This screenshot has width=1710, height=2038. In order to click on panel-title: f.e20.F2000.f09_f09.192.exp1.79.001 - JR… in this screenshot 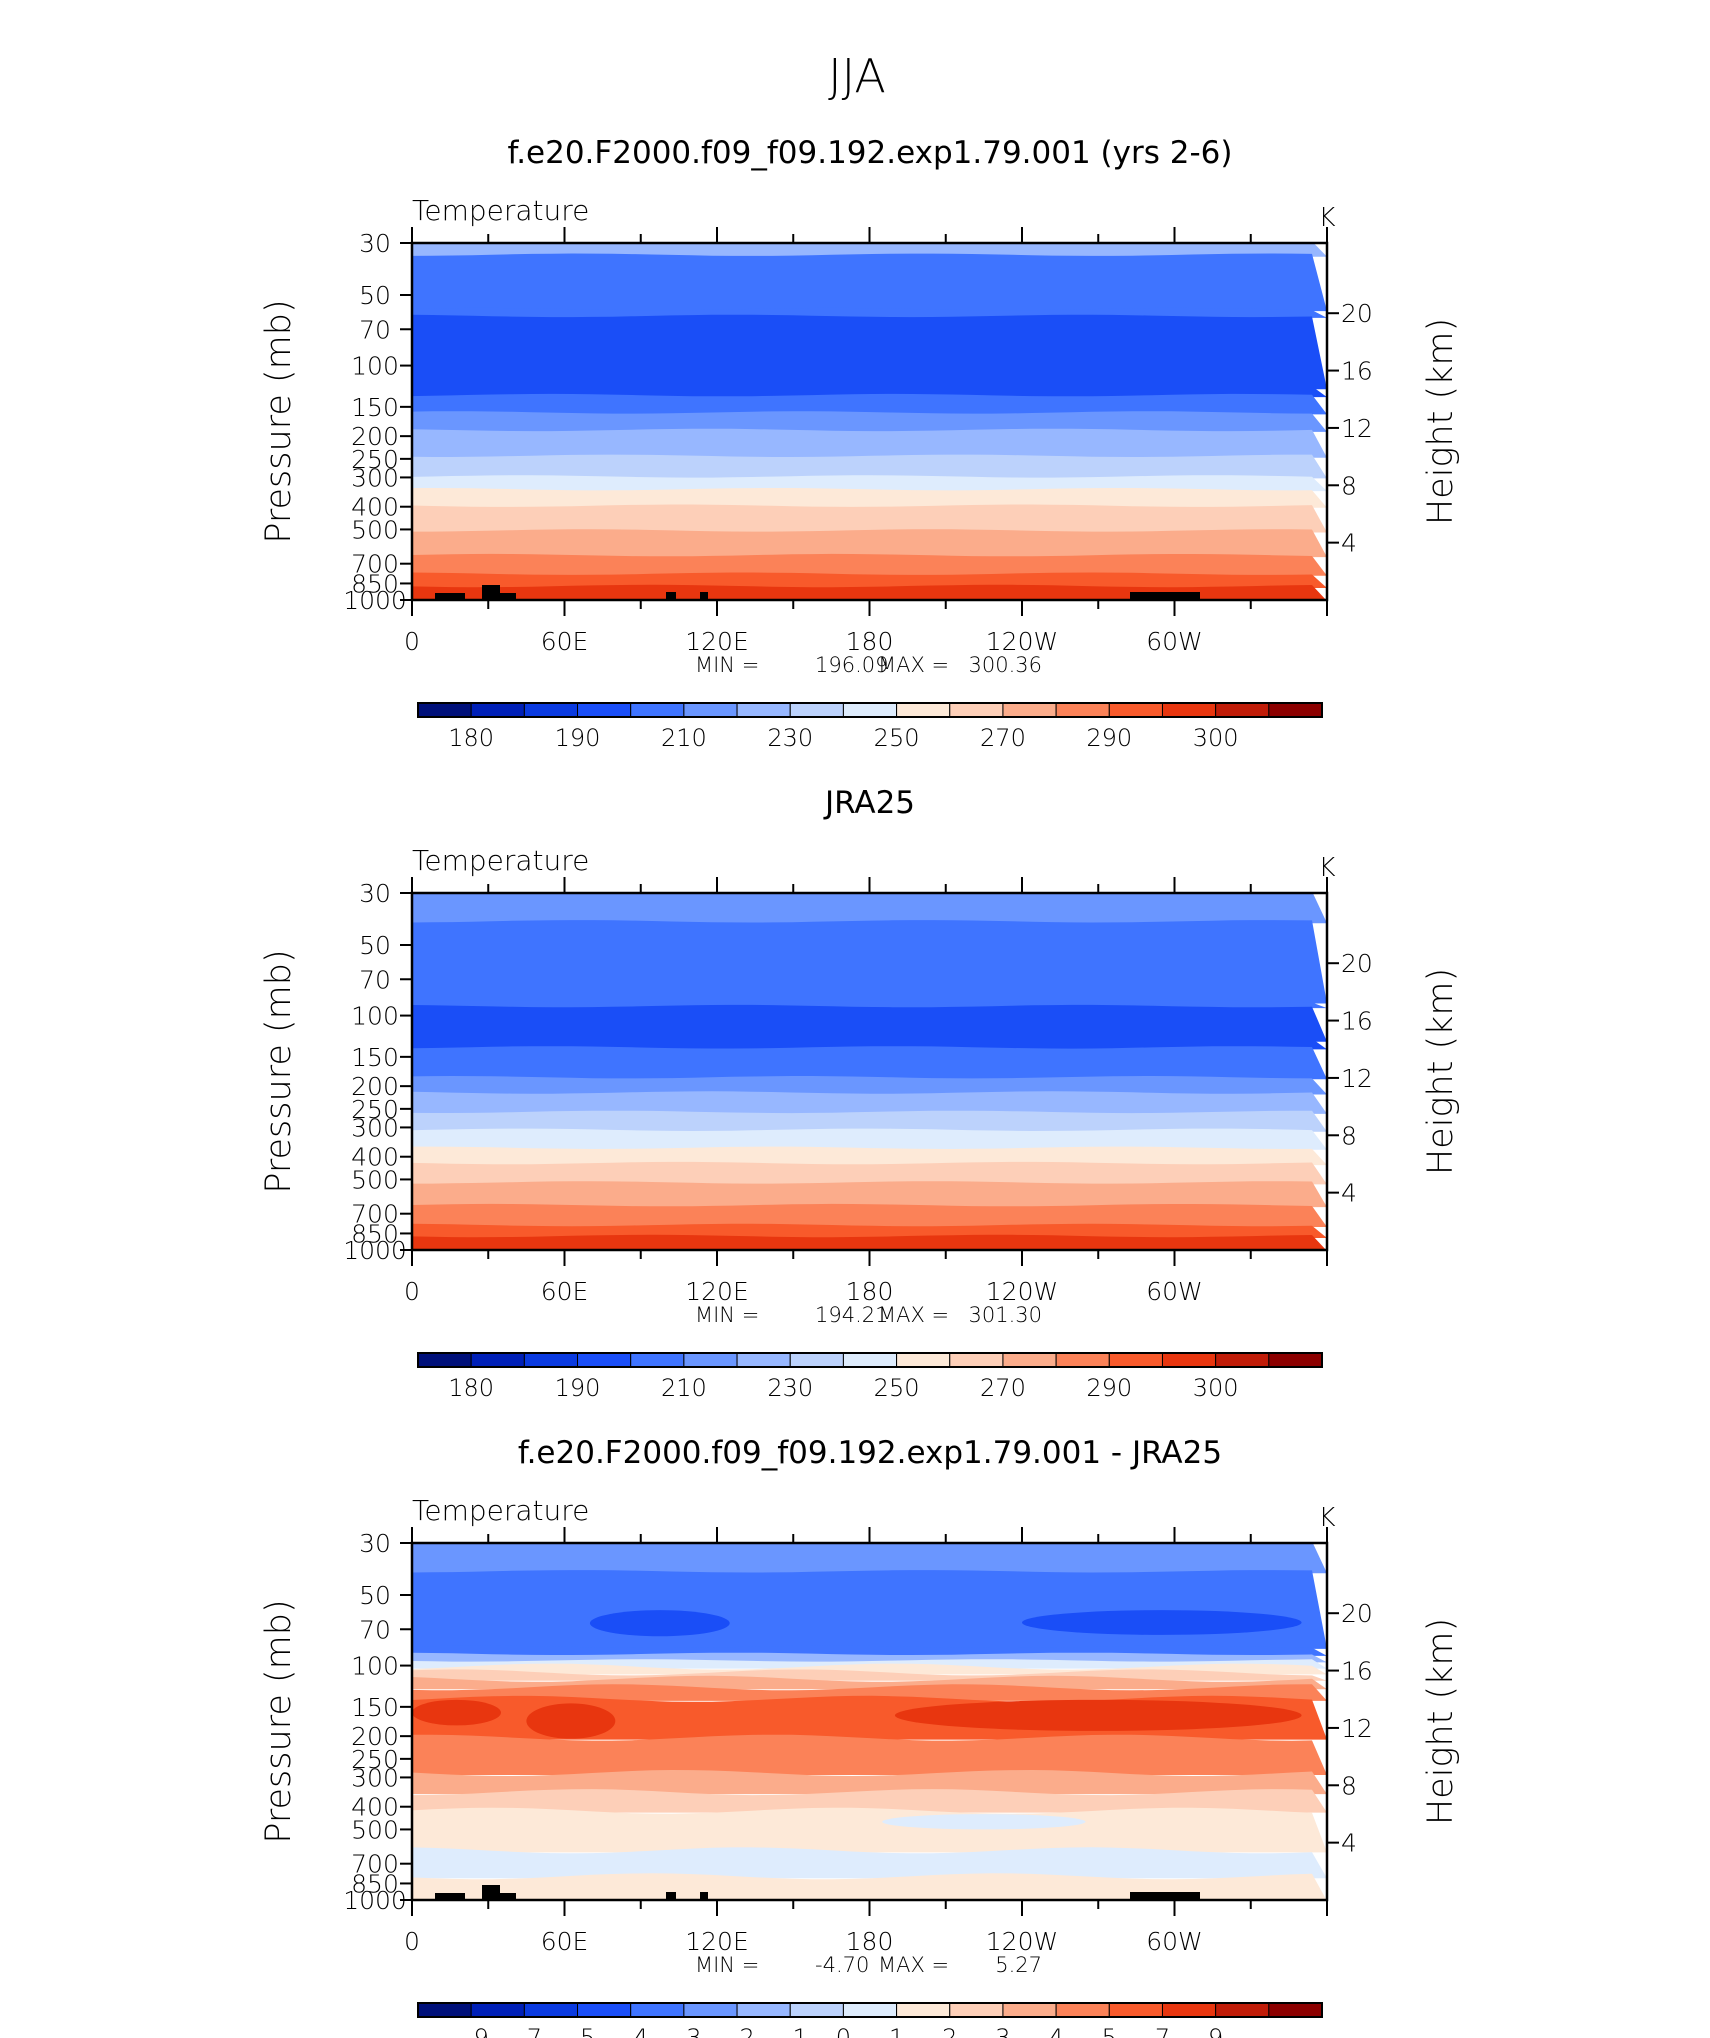, I will do `click(870, 1453)`.